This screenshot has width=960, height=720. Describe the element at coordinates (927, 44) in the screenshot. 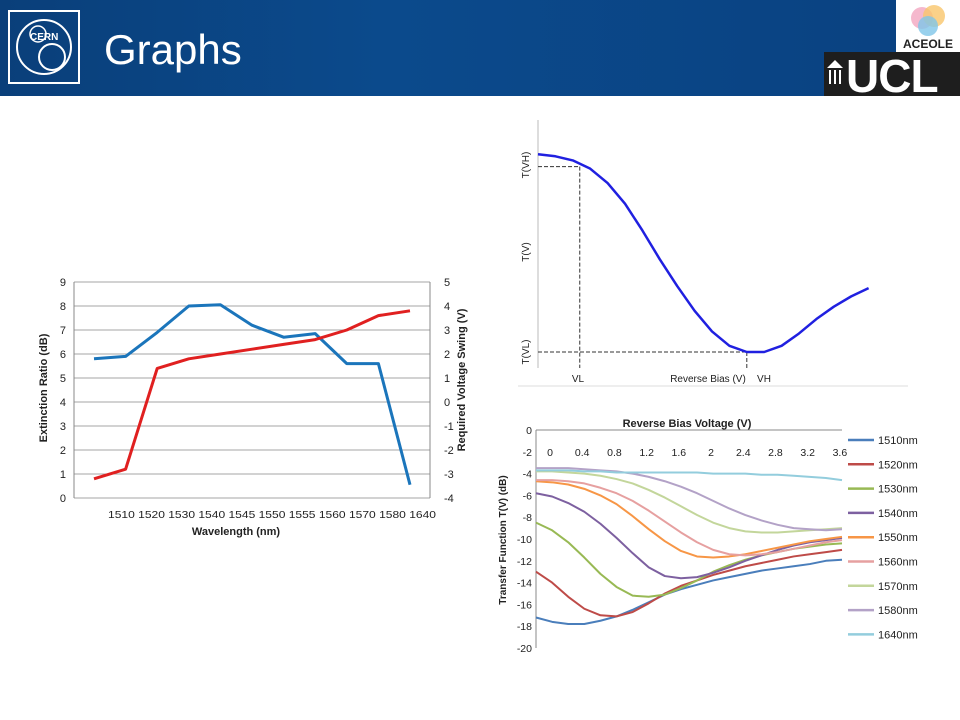

I see `aceole-logo-text: ACEOLE` at that location.